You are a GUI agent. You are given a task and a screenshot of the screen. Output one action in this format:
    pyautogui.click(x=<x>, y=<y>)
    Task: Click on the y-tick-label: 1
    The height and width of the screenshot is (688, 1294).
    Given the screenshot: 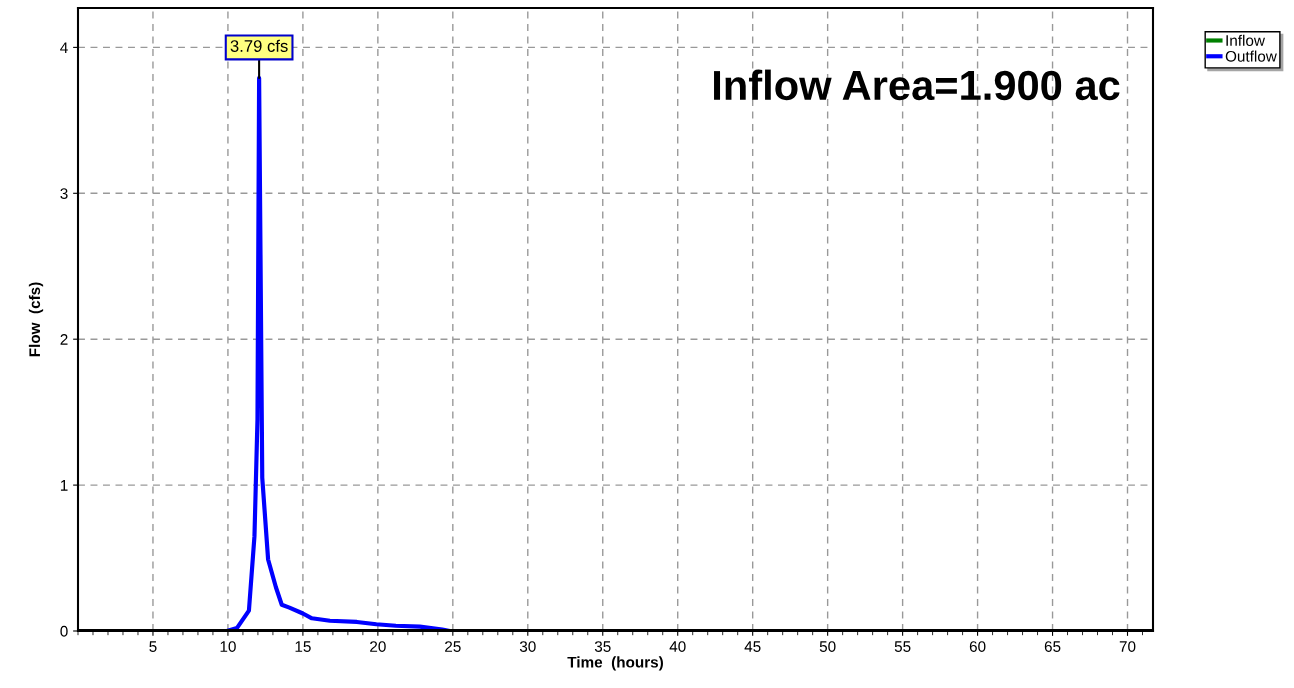 What is the action you would take?
    pyautogui.click(x=64, y=485)
    